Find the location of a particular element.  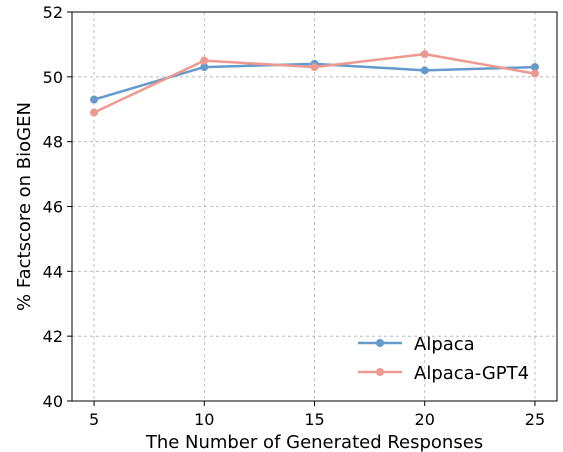

y-tick-label: 44 is located at coordinates (53, 271).